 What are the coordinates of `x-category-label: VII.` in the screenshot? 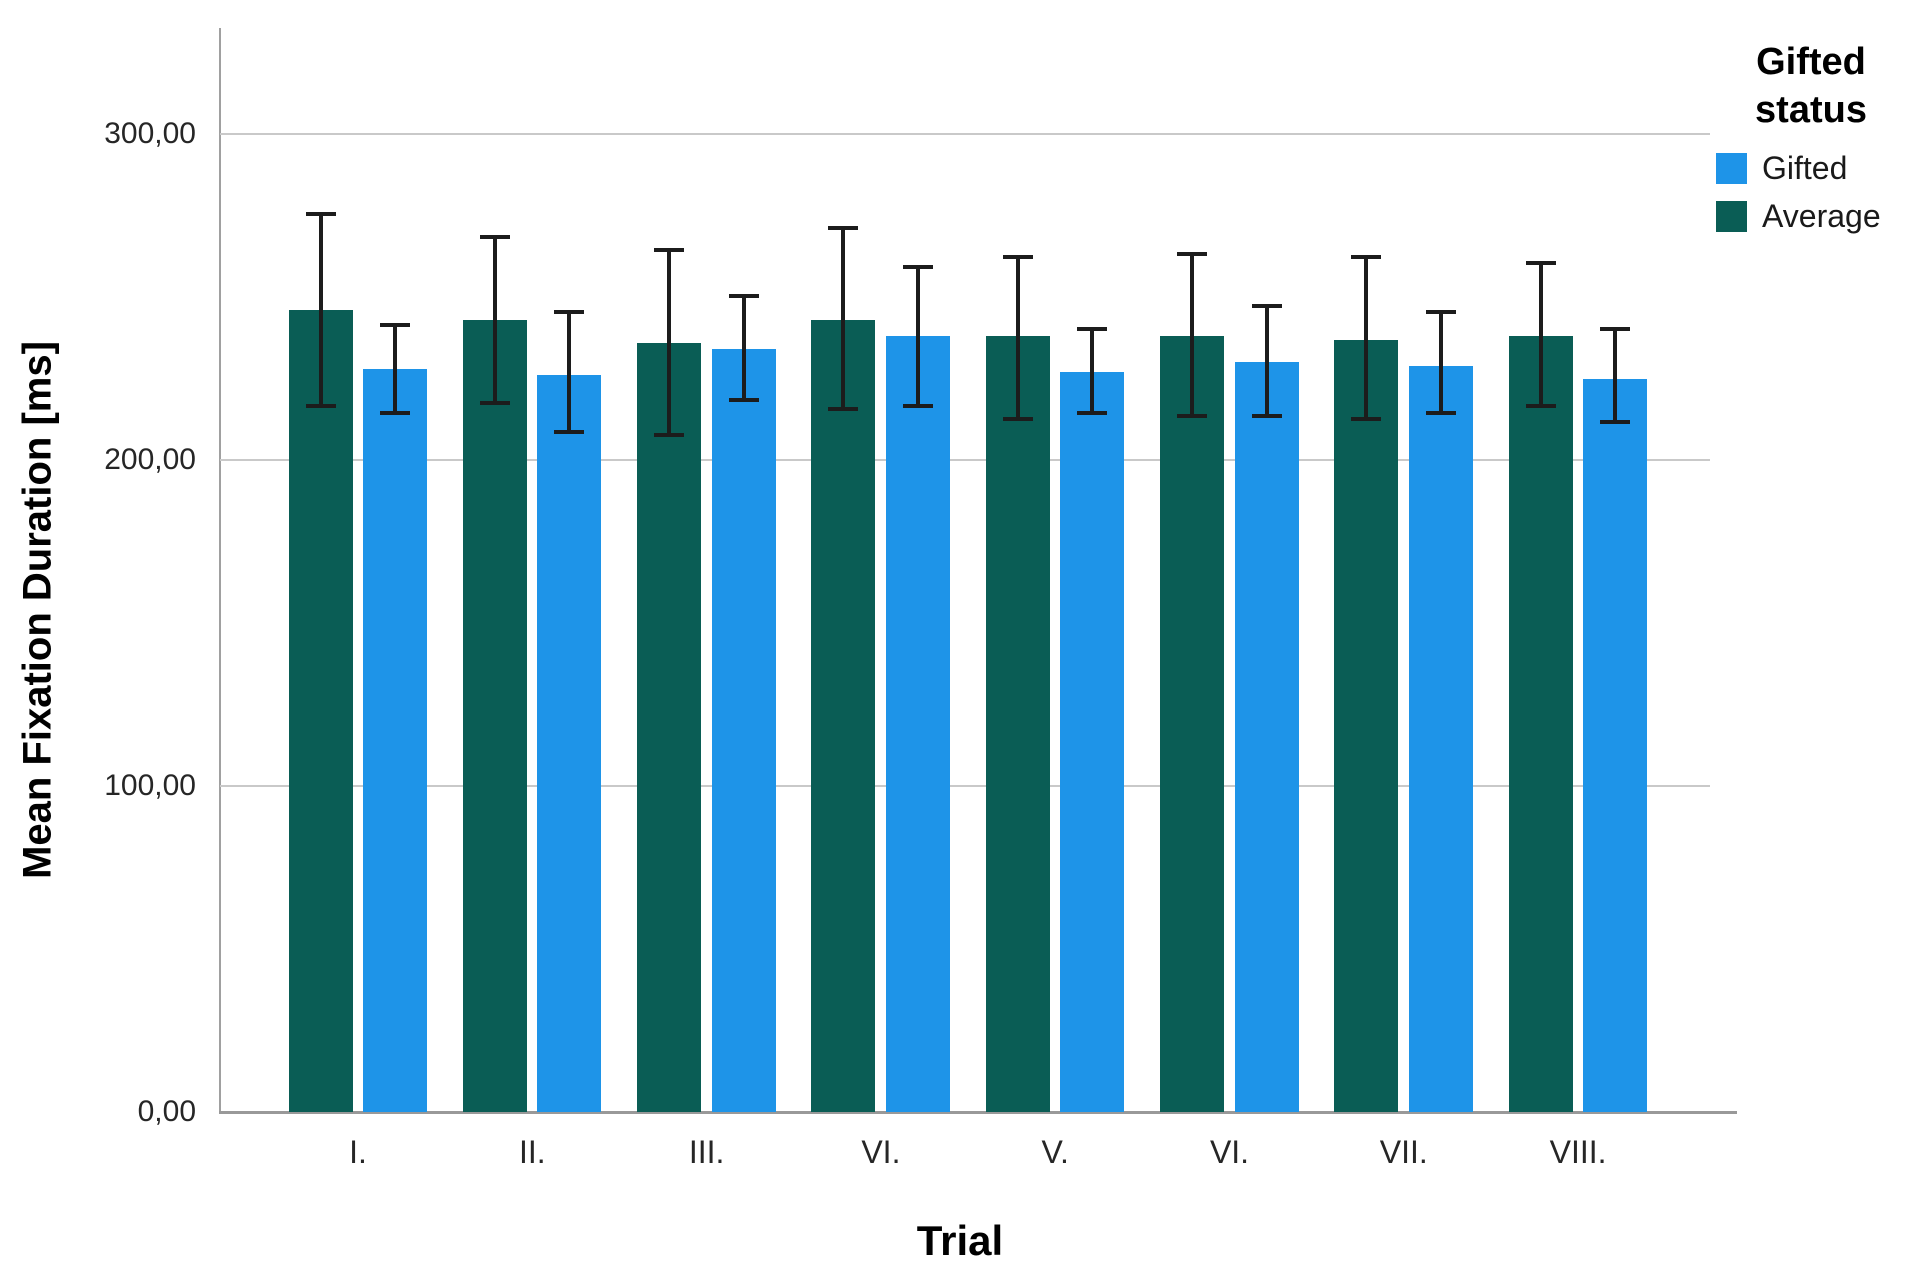 It's located at (1403, 1152).